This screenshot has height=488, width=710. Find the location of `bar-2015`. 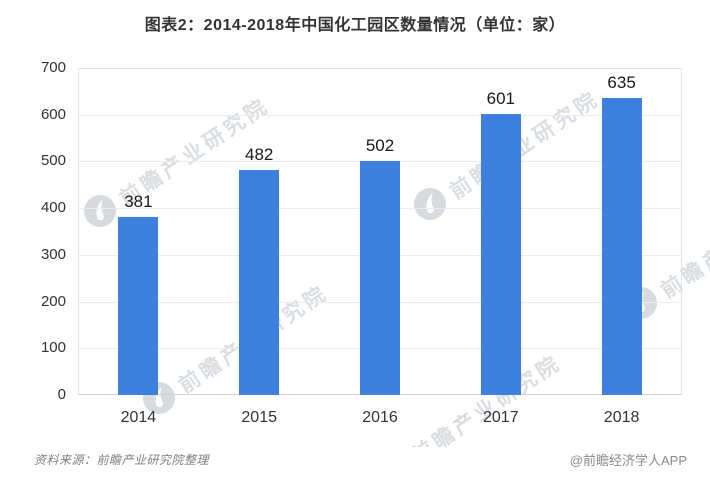

bar-2015 is located at coordinates (259, 282).